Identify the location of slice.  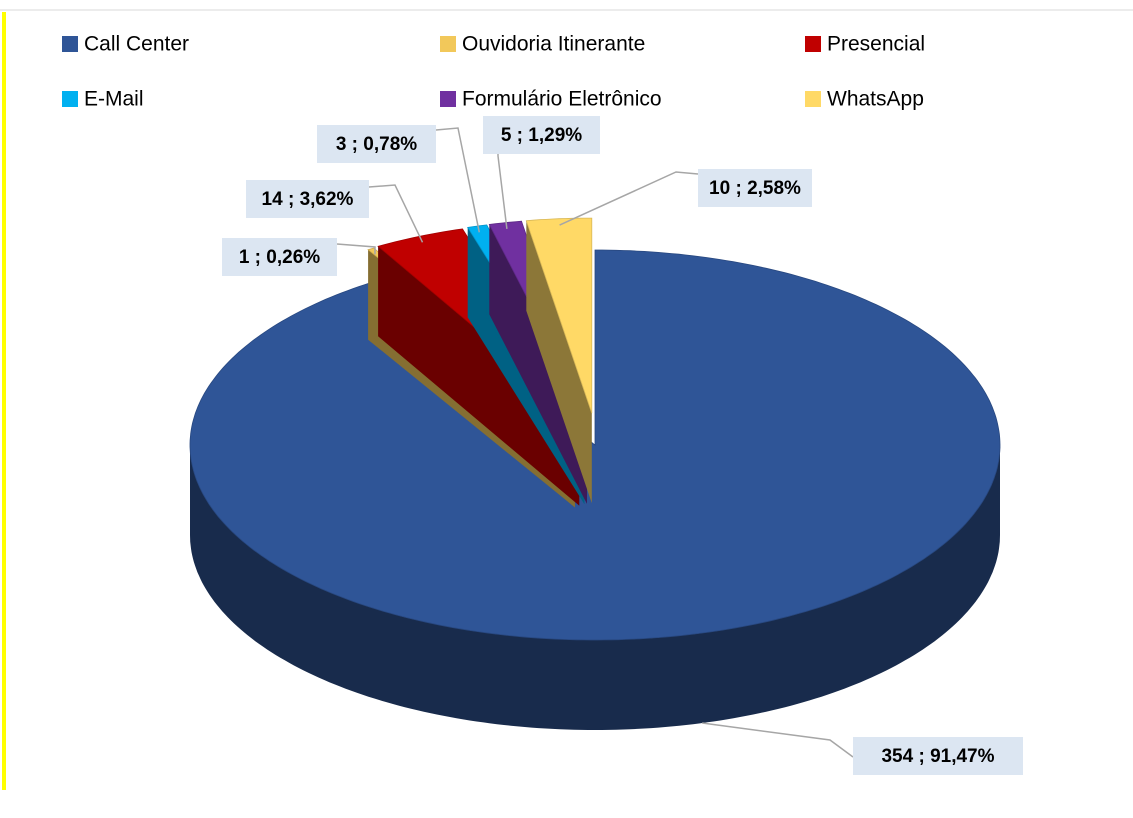
(559, 360).